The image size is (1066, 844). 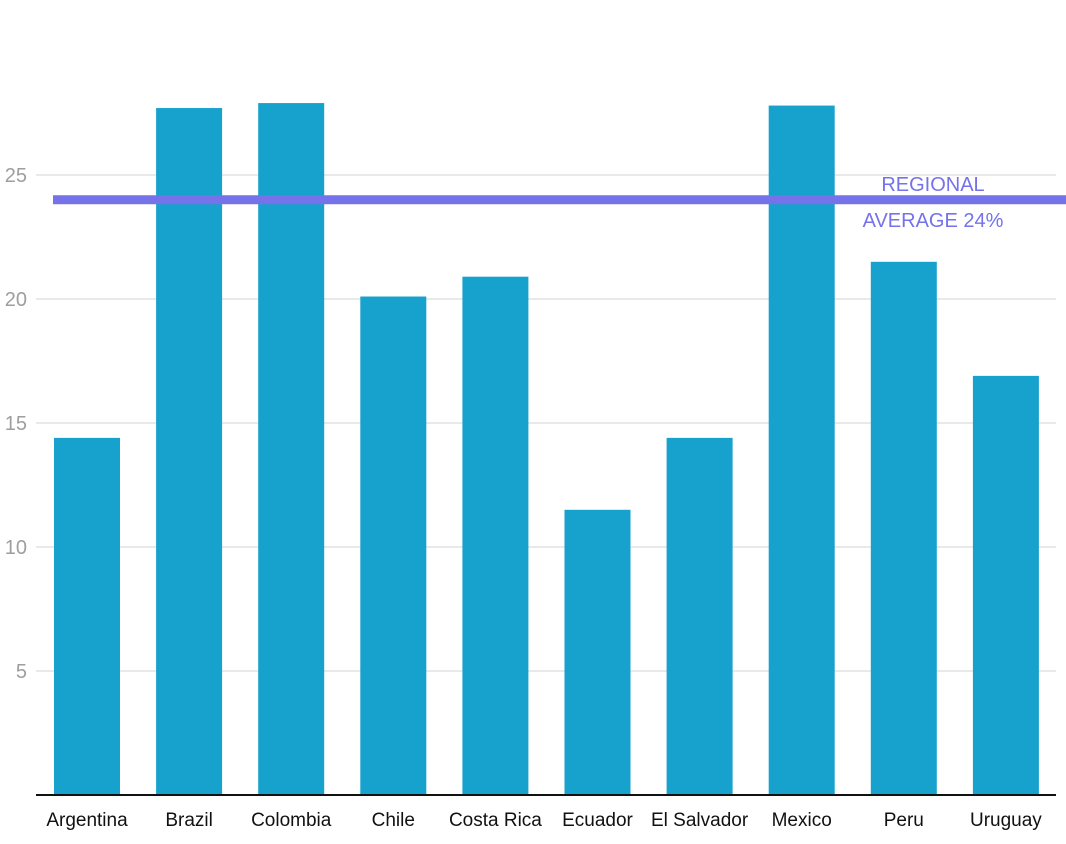 I want to click on x-label-mexico: Mexico, so click(x=802, y=820).